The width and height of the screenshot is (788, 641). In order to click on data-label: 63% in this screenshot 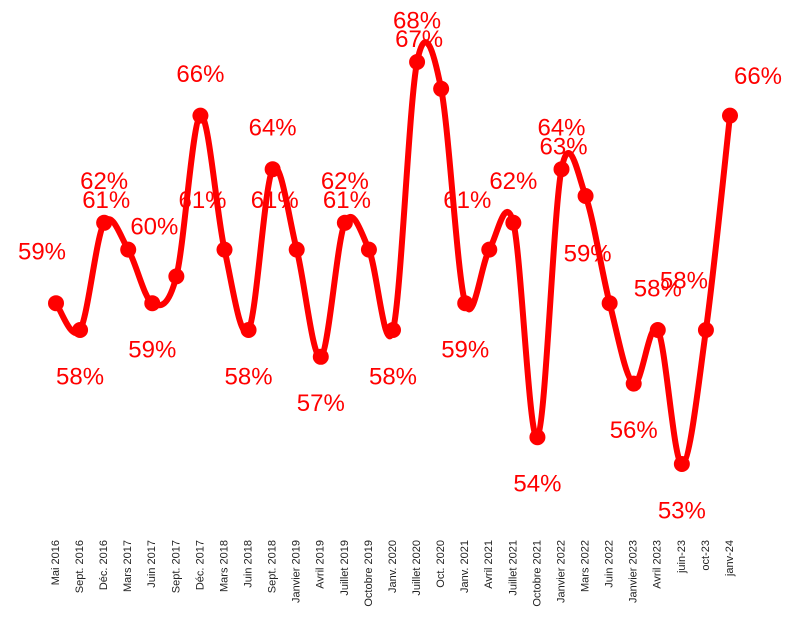, I will do `click(564, 146)`.